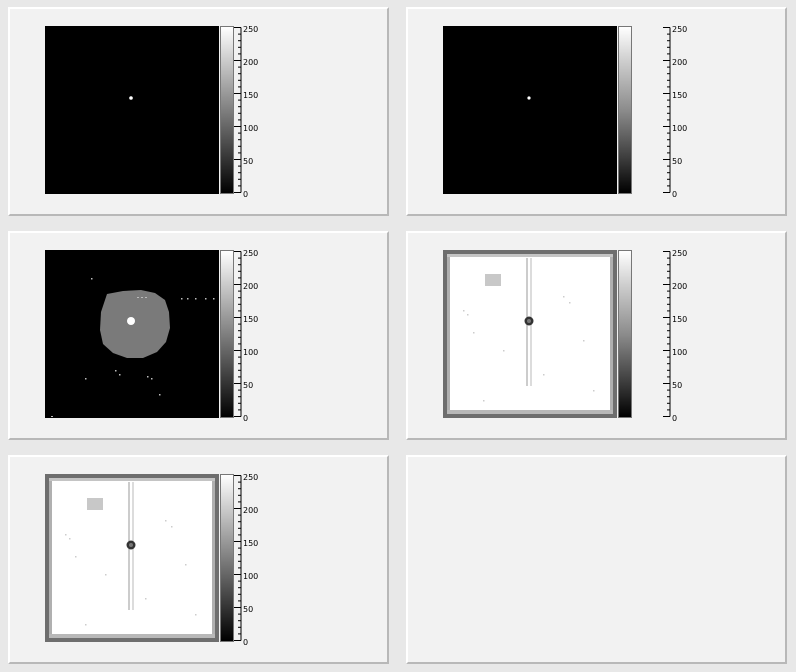 This screenshot has height=672, width=796. I want to click on pad-3: 250 200 150 100 50 0, so click(198, 335).